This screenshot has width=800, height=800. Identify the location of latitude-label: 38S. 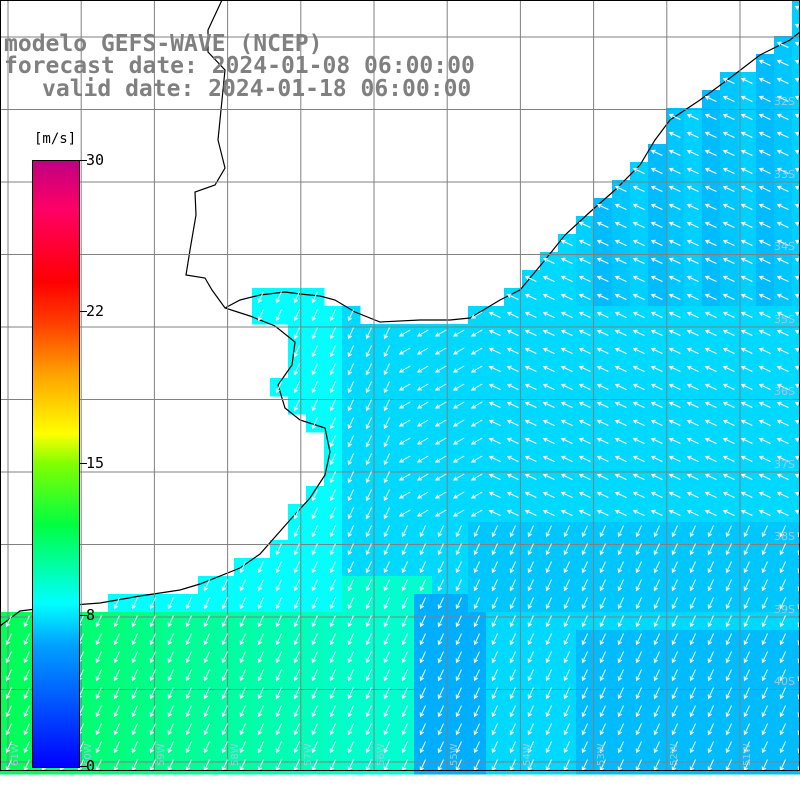
(784, 536).